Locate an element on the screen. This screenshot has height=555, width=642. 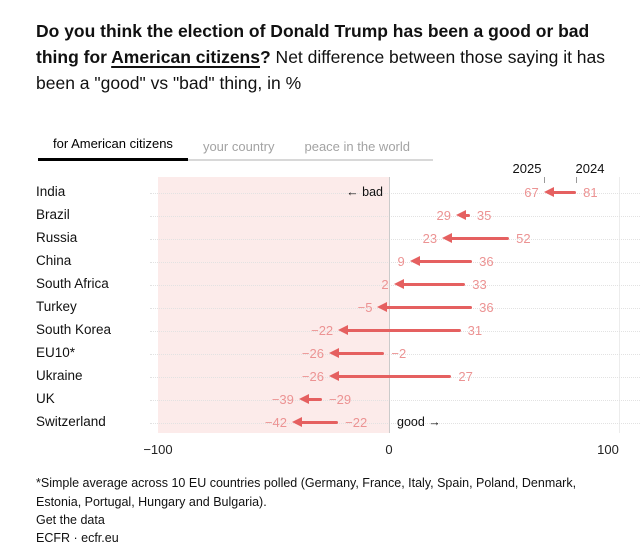
value-label-2025: 67 is located at coordinates (531, 192).